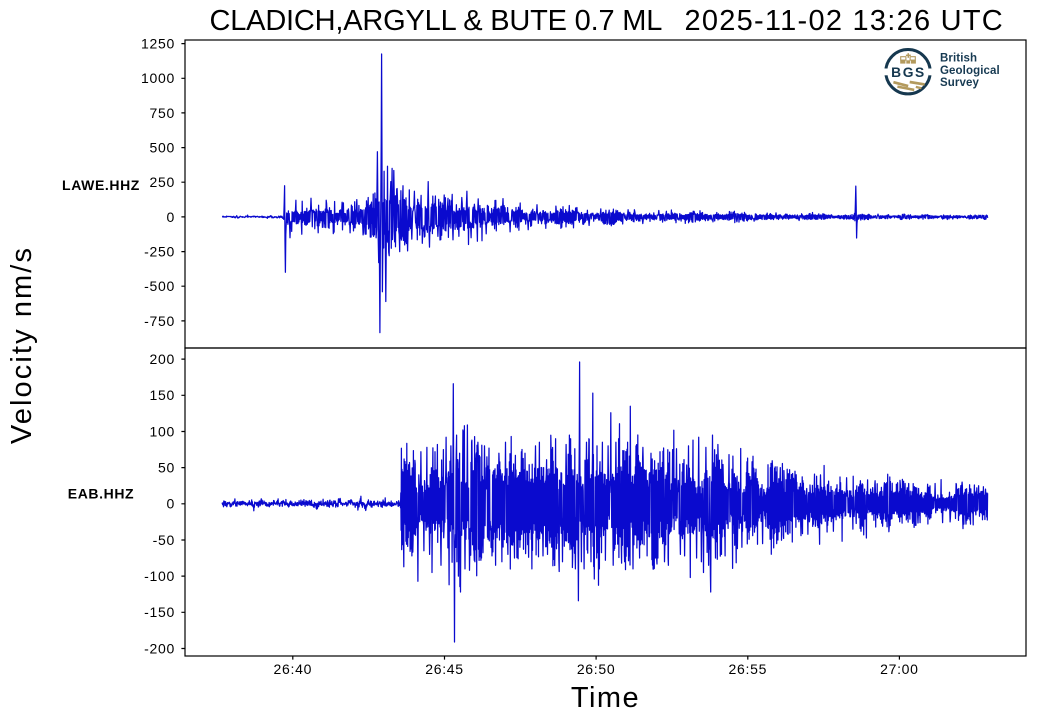 Image resolution: width=1046 pixels, height=723 pixels. I want to click on svg-text: 26:45, so click(444, 669).